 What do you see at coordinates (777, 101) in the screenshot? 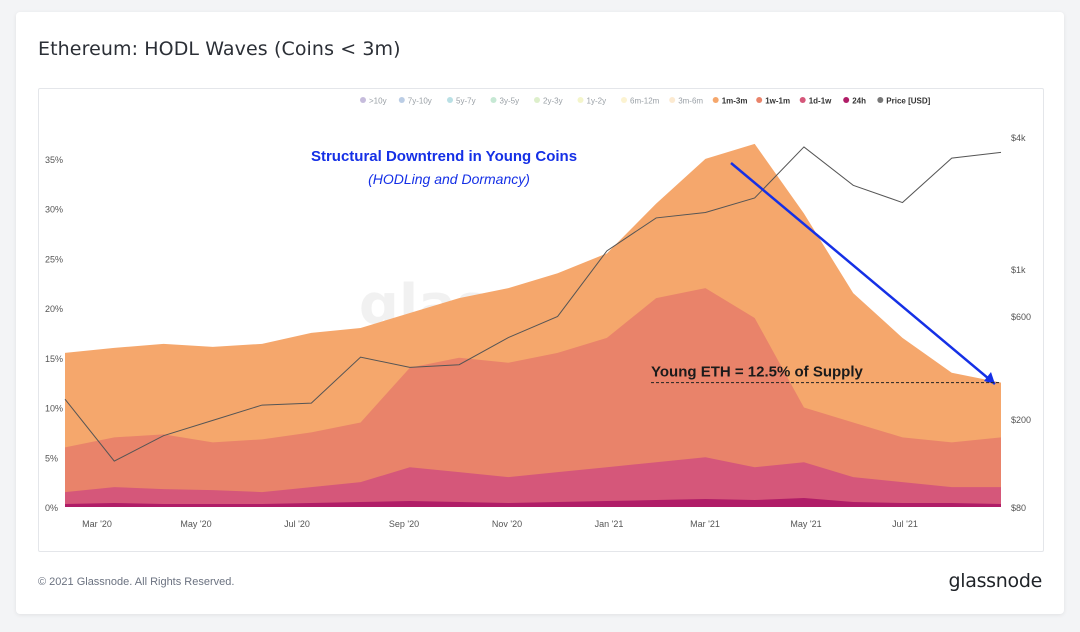
I see `legend-label: 1w-1m` at bounding box center [777, 101].